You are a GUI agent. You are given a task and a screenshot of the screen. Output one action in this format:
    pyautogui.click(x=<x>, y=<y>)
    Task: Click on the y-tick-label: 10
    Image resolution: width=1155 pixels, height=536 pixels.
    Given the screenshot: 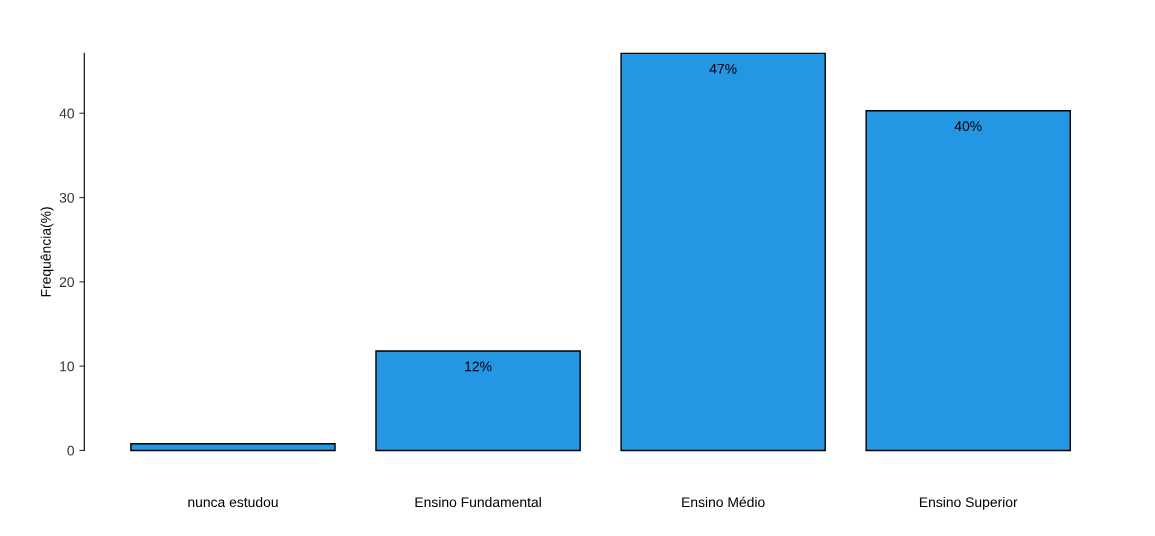 What is the action you would take?
    pyautogui.click(x=67, y=366)
    